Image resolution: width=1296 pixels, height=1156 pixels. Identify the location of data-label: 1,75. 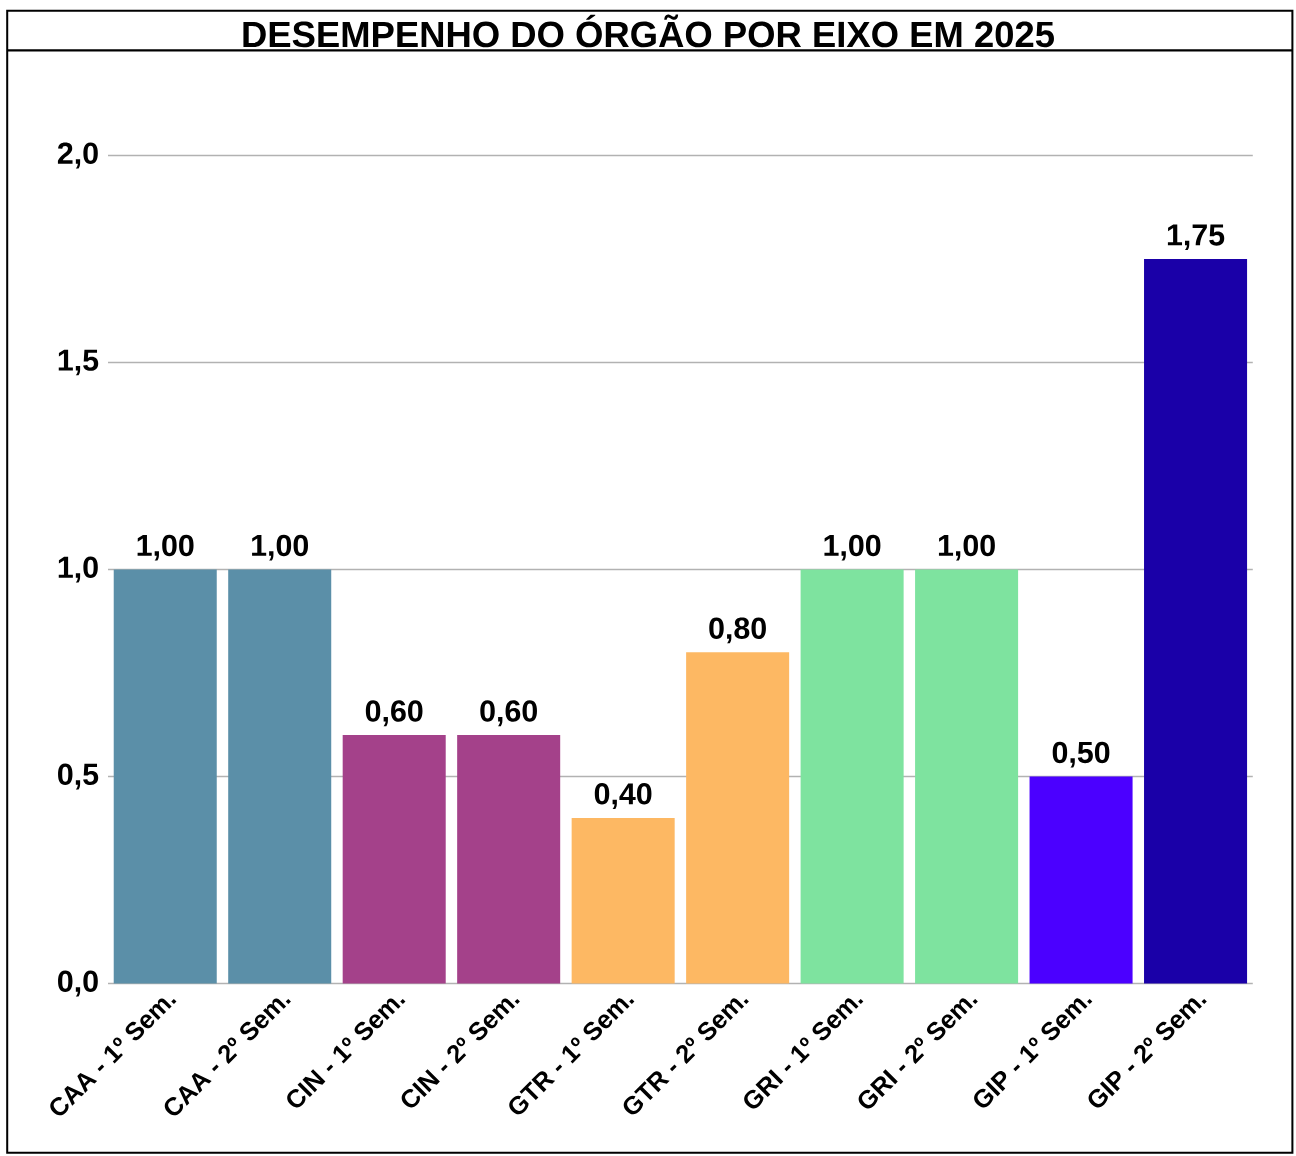
(1196, 237).